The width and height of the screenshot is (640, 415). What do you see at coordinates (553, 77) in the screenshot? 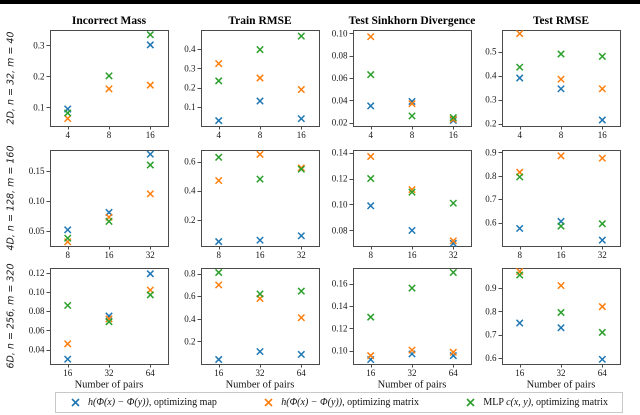
I see `subplot-r0c3: 0.2 0.3 0.4 0.5 4 8 16 Test RMSE` at bounding box center [553, 77].